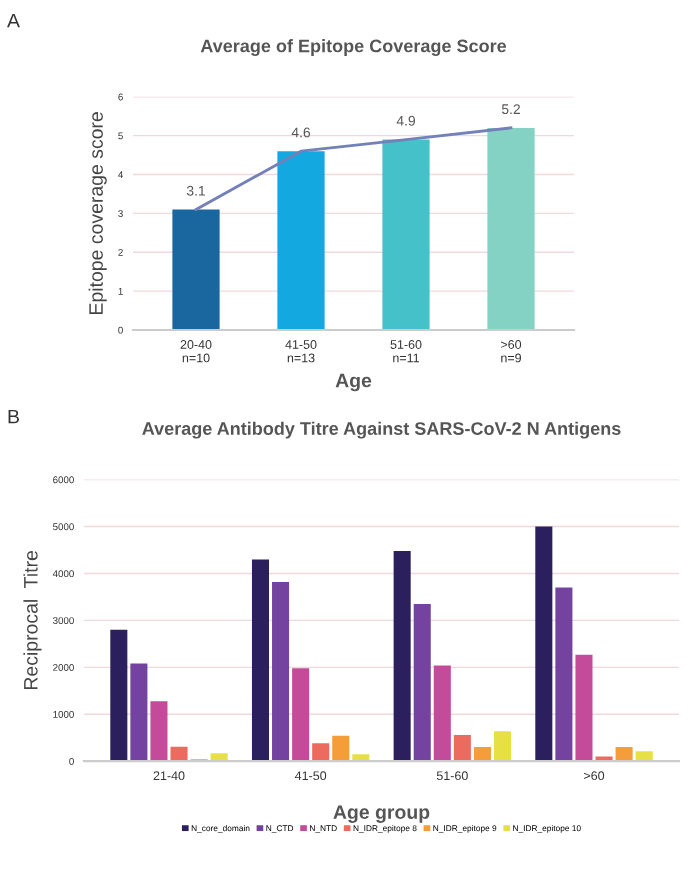 Image resolution: width=700 pixels, height=880 pixels. What do you see at coordinates (13, 416) in the screenshot?
I see `text: B` at bounding box center [13, 416].